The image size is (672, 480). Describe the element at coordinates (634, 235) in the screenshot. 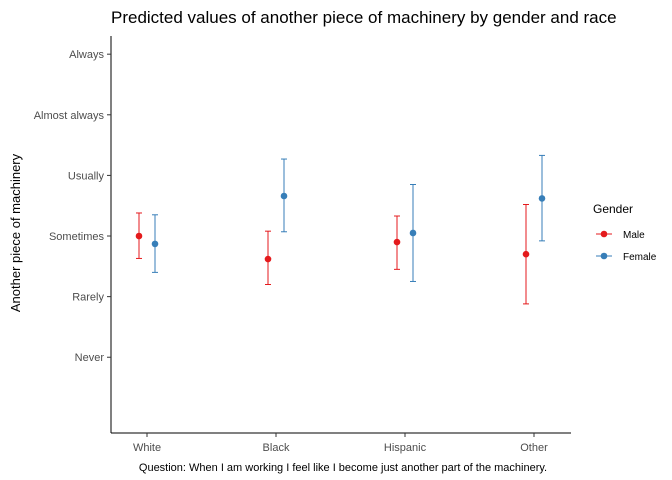

I see `legend-label: Male` at that location.